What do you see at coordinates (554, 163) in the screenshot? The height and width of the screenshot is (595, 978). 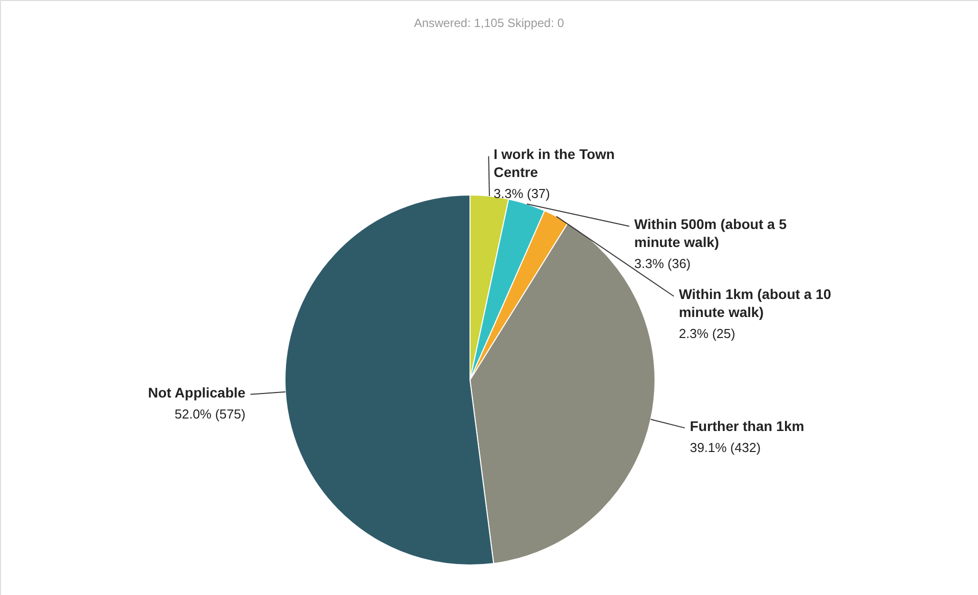 I see `slice-label: I work in the Town Centre` at bounding box center [554, 163].